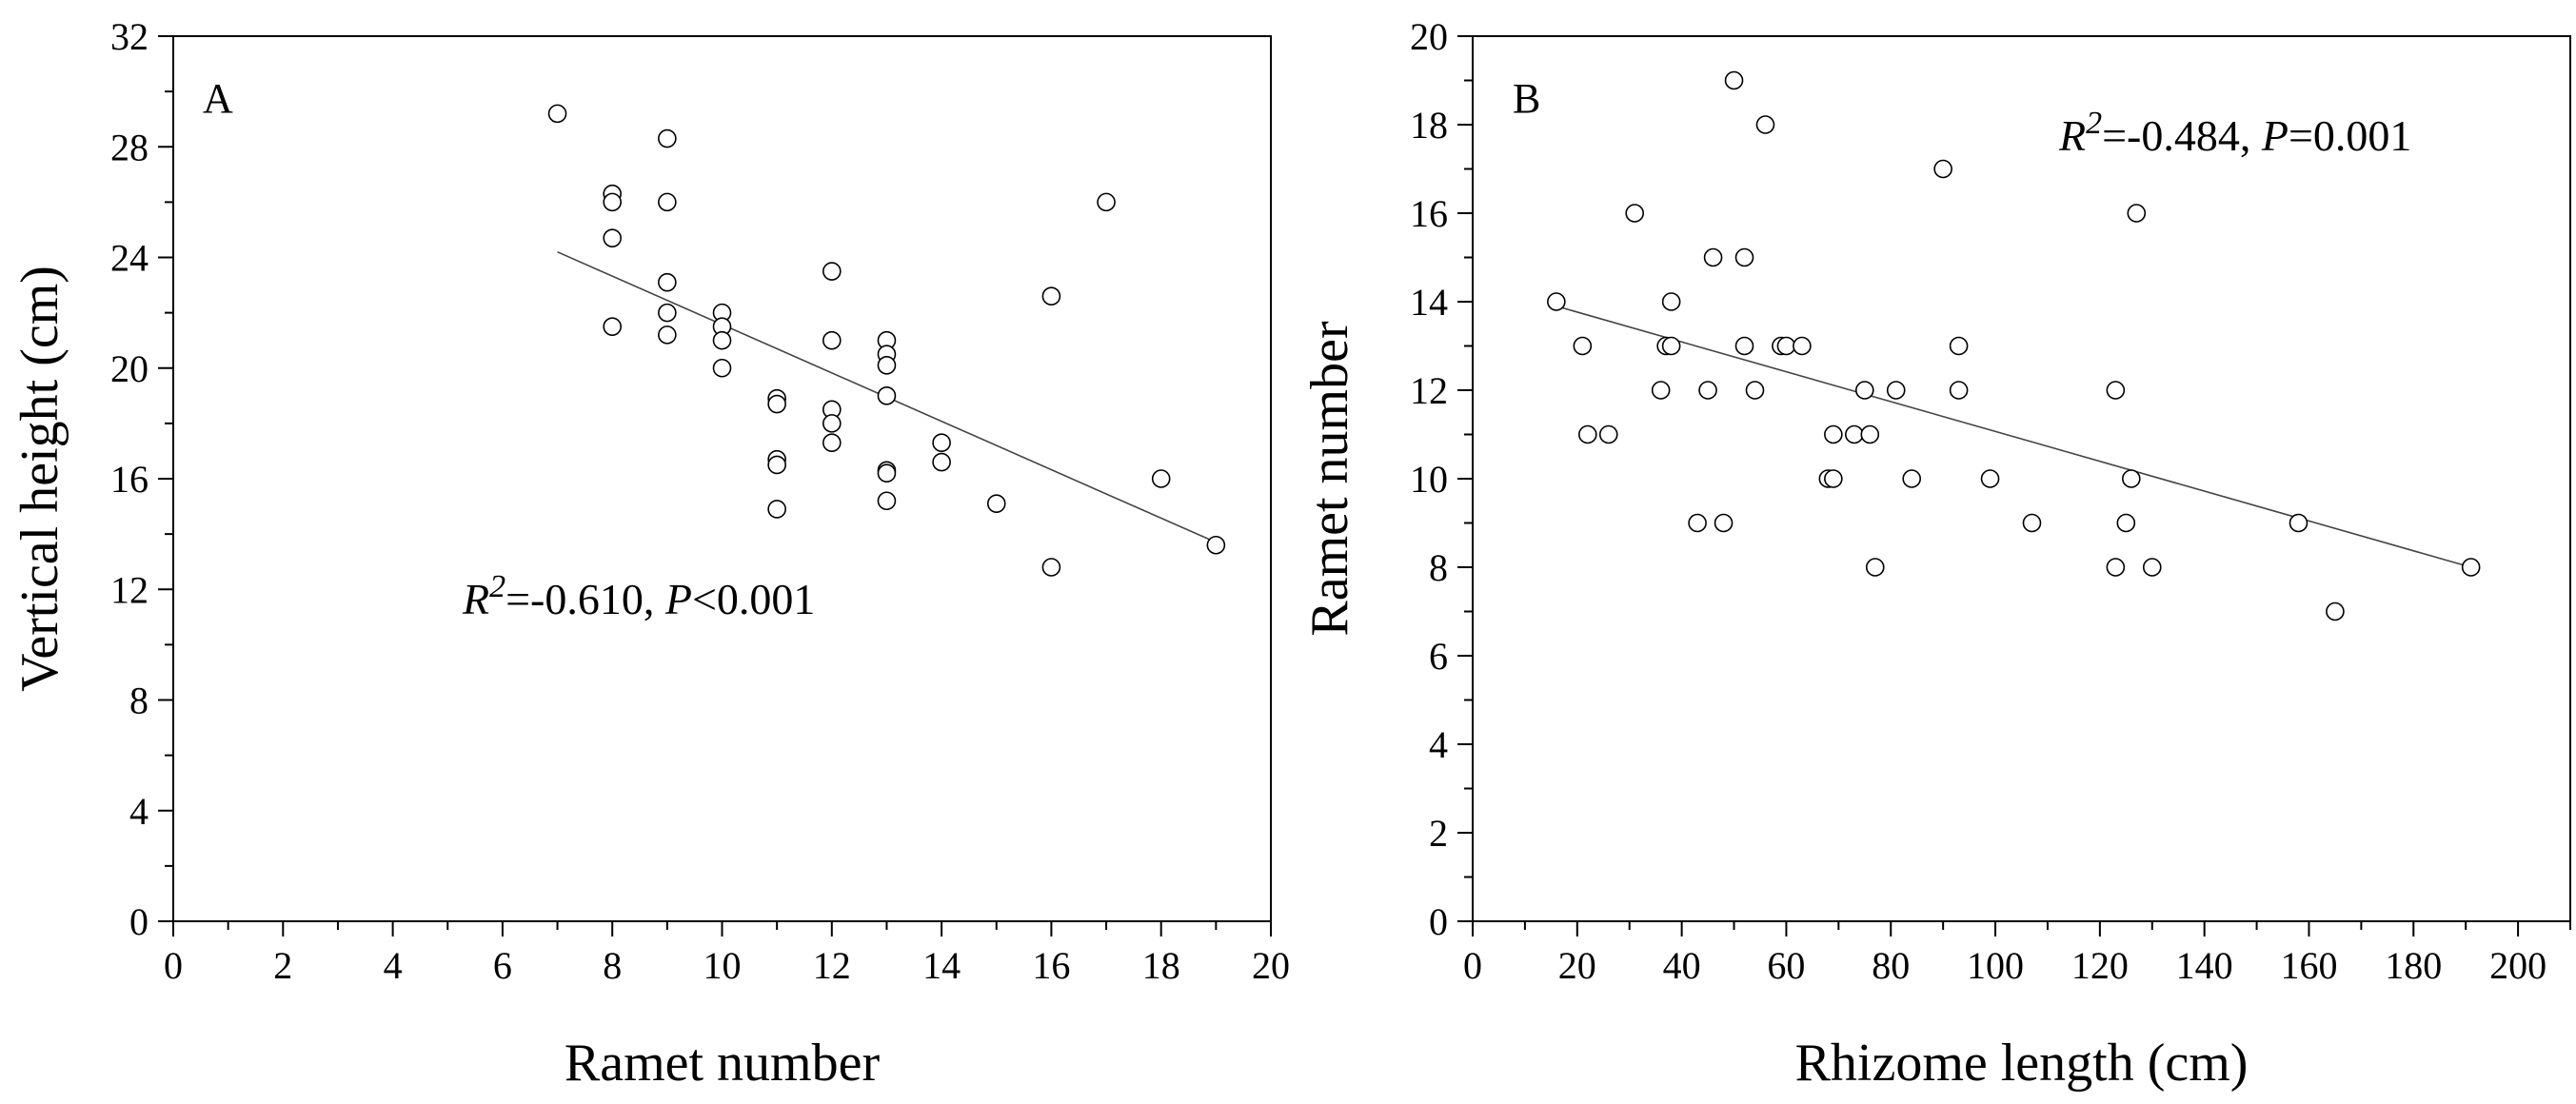 This screenshot has height=1104, width=2576. I want to click on x-tick-label: 120, so click(2100, 965).